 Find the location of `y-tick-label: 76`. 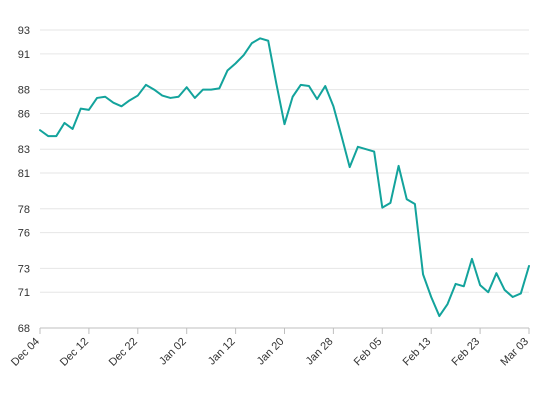

y-tick-label: 76 is located at coordinates (24, 234).